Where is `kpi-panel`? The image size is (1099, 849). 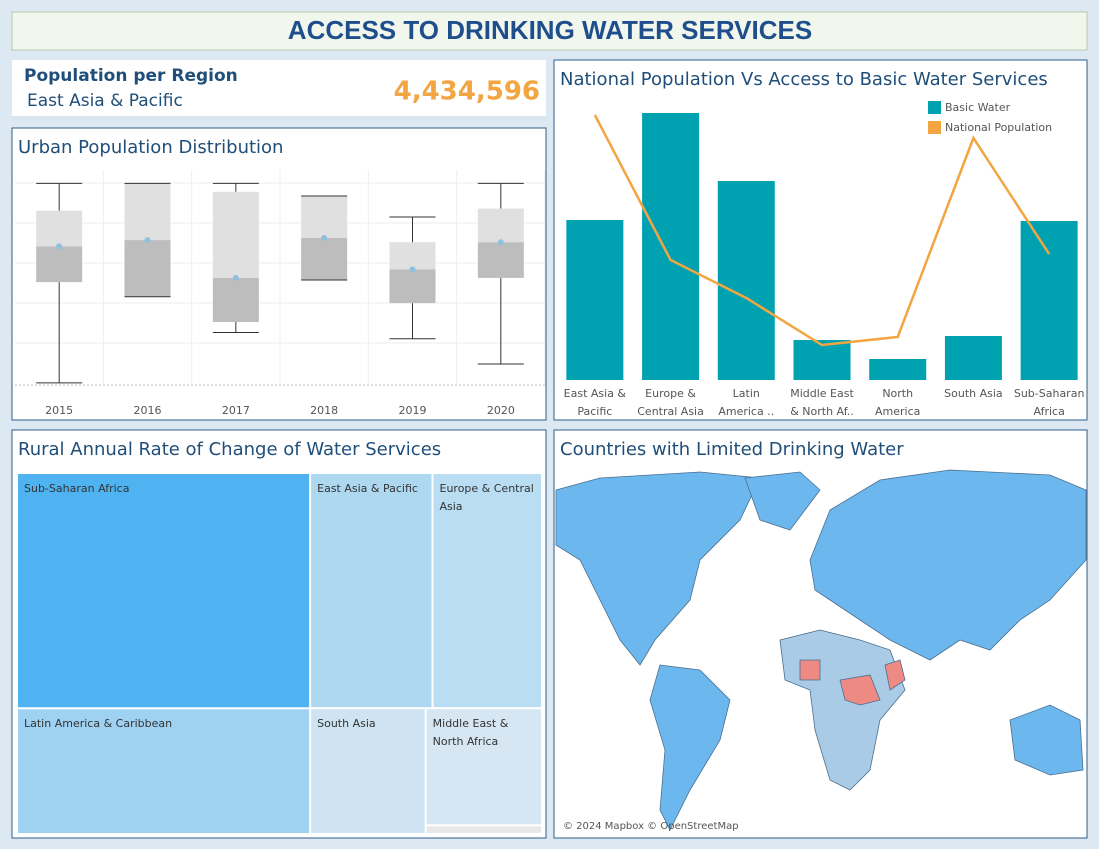 kpi-panel is located at coordinates (279, 90).